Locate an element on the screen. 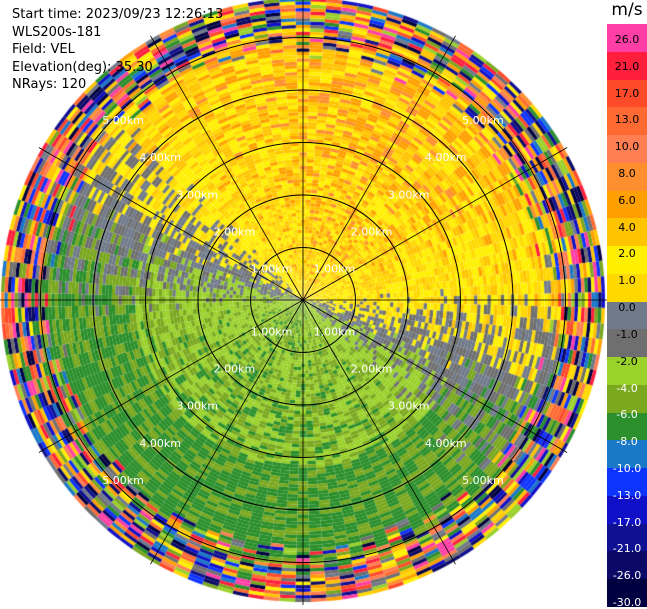 This screenshot has height=609, width=647. colorbar-tick-label: 8.0 is located at coordinates (627, 174).